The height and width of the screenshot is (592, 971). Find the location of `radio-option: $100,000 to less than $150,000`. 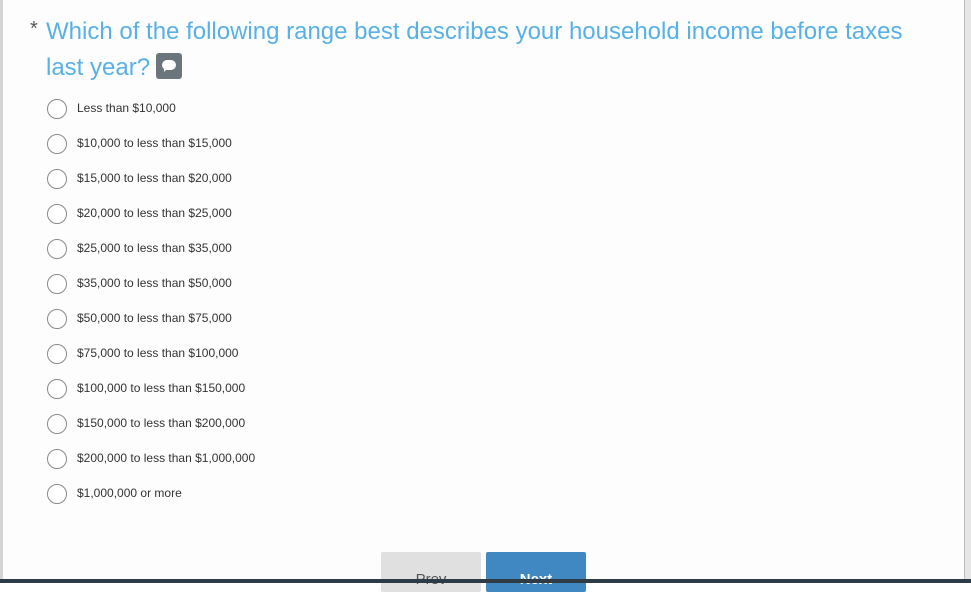

radio-option: $100,000 to less than $150,000 is located at coordinates (151, 394).